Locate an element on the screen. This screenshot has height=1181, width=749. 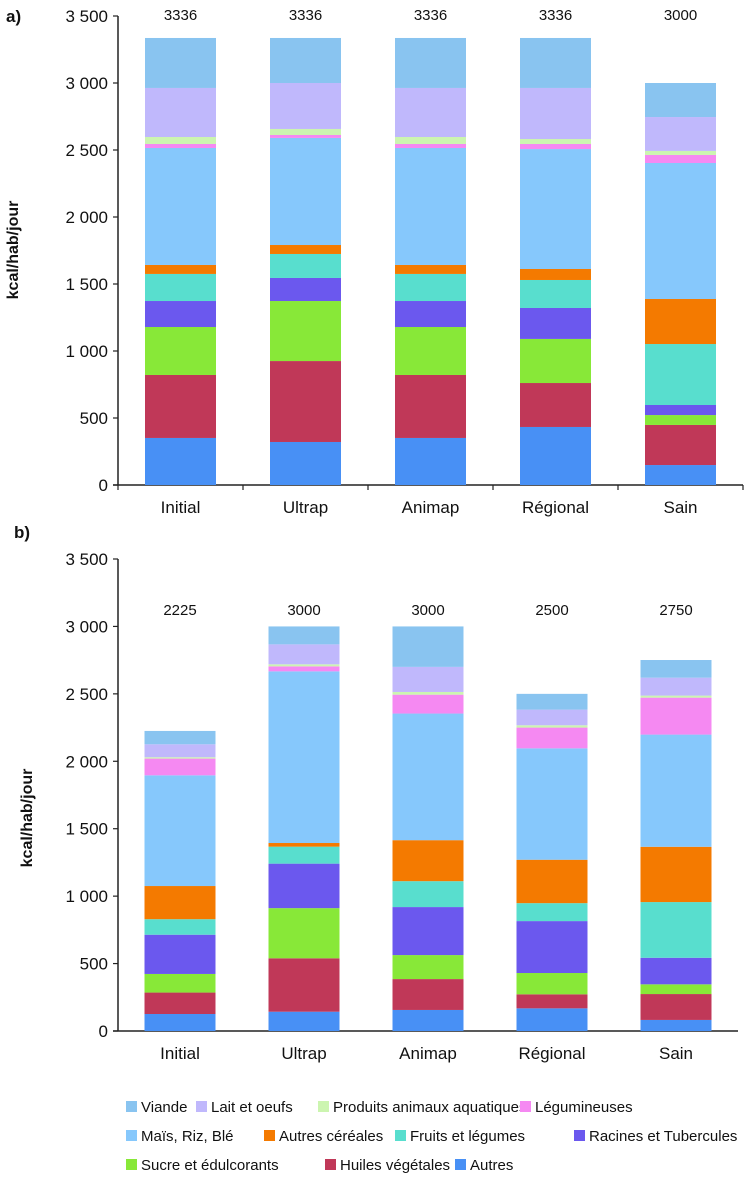
panel-label-a: a) is located at coordinates (13, 16).